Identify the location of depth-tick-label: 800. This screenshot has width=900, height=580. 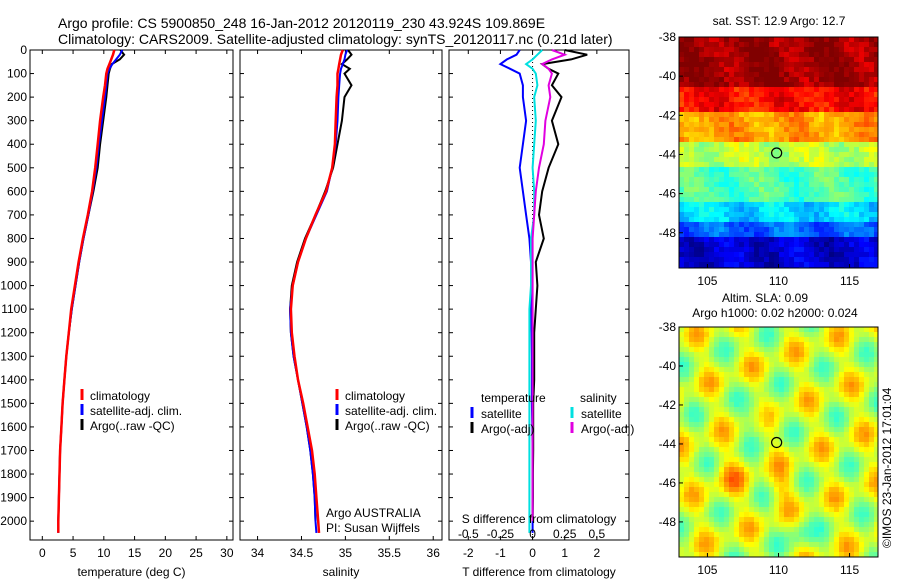
(17, 238).